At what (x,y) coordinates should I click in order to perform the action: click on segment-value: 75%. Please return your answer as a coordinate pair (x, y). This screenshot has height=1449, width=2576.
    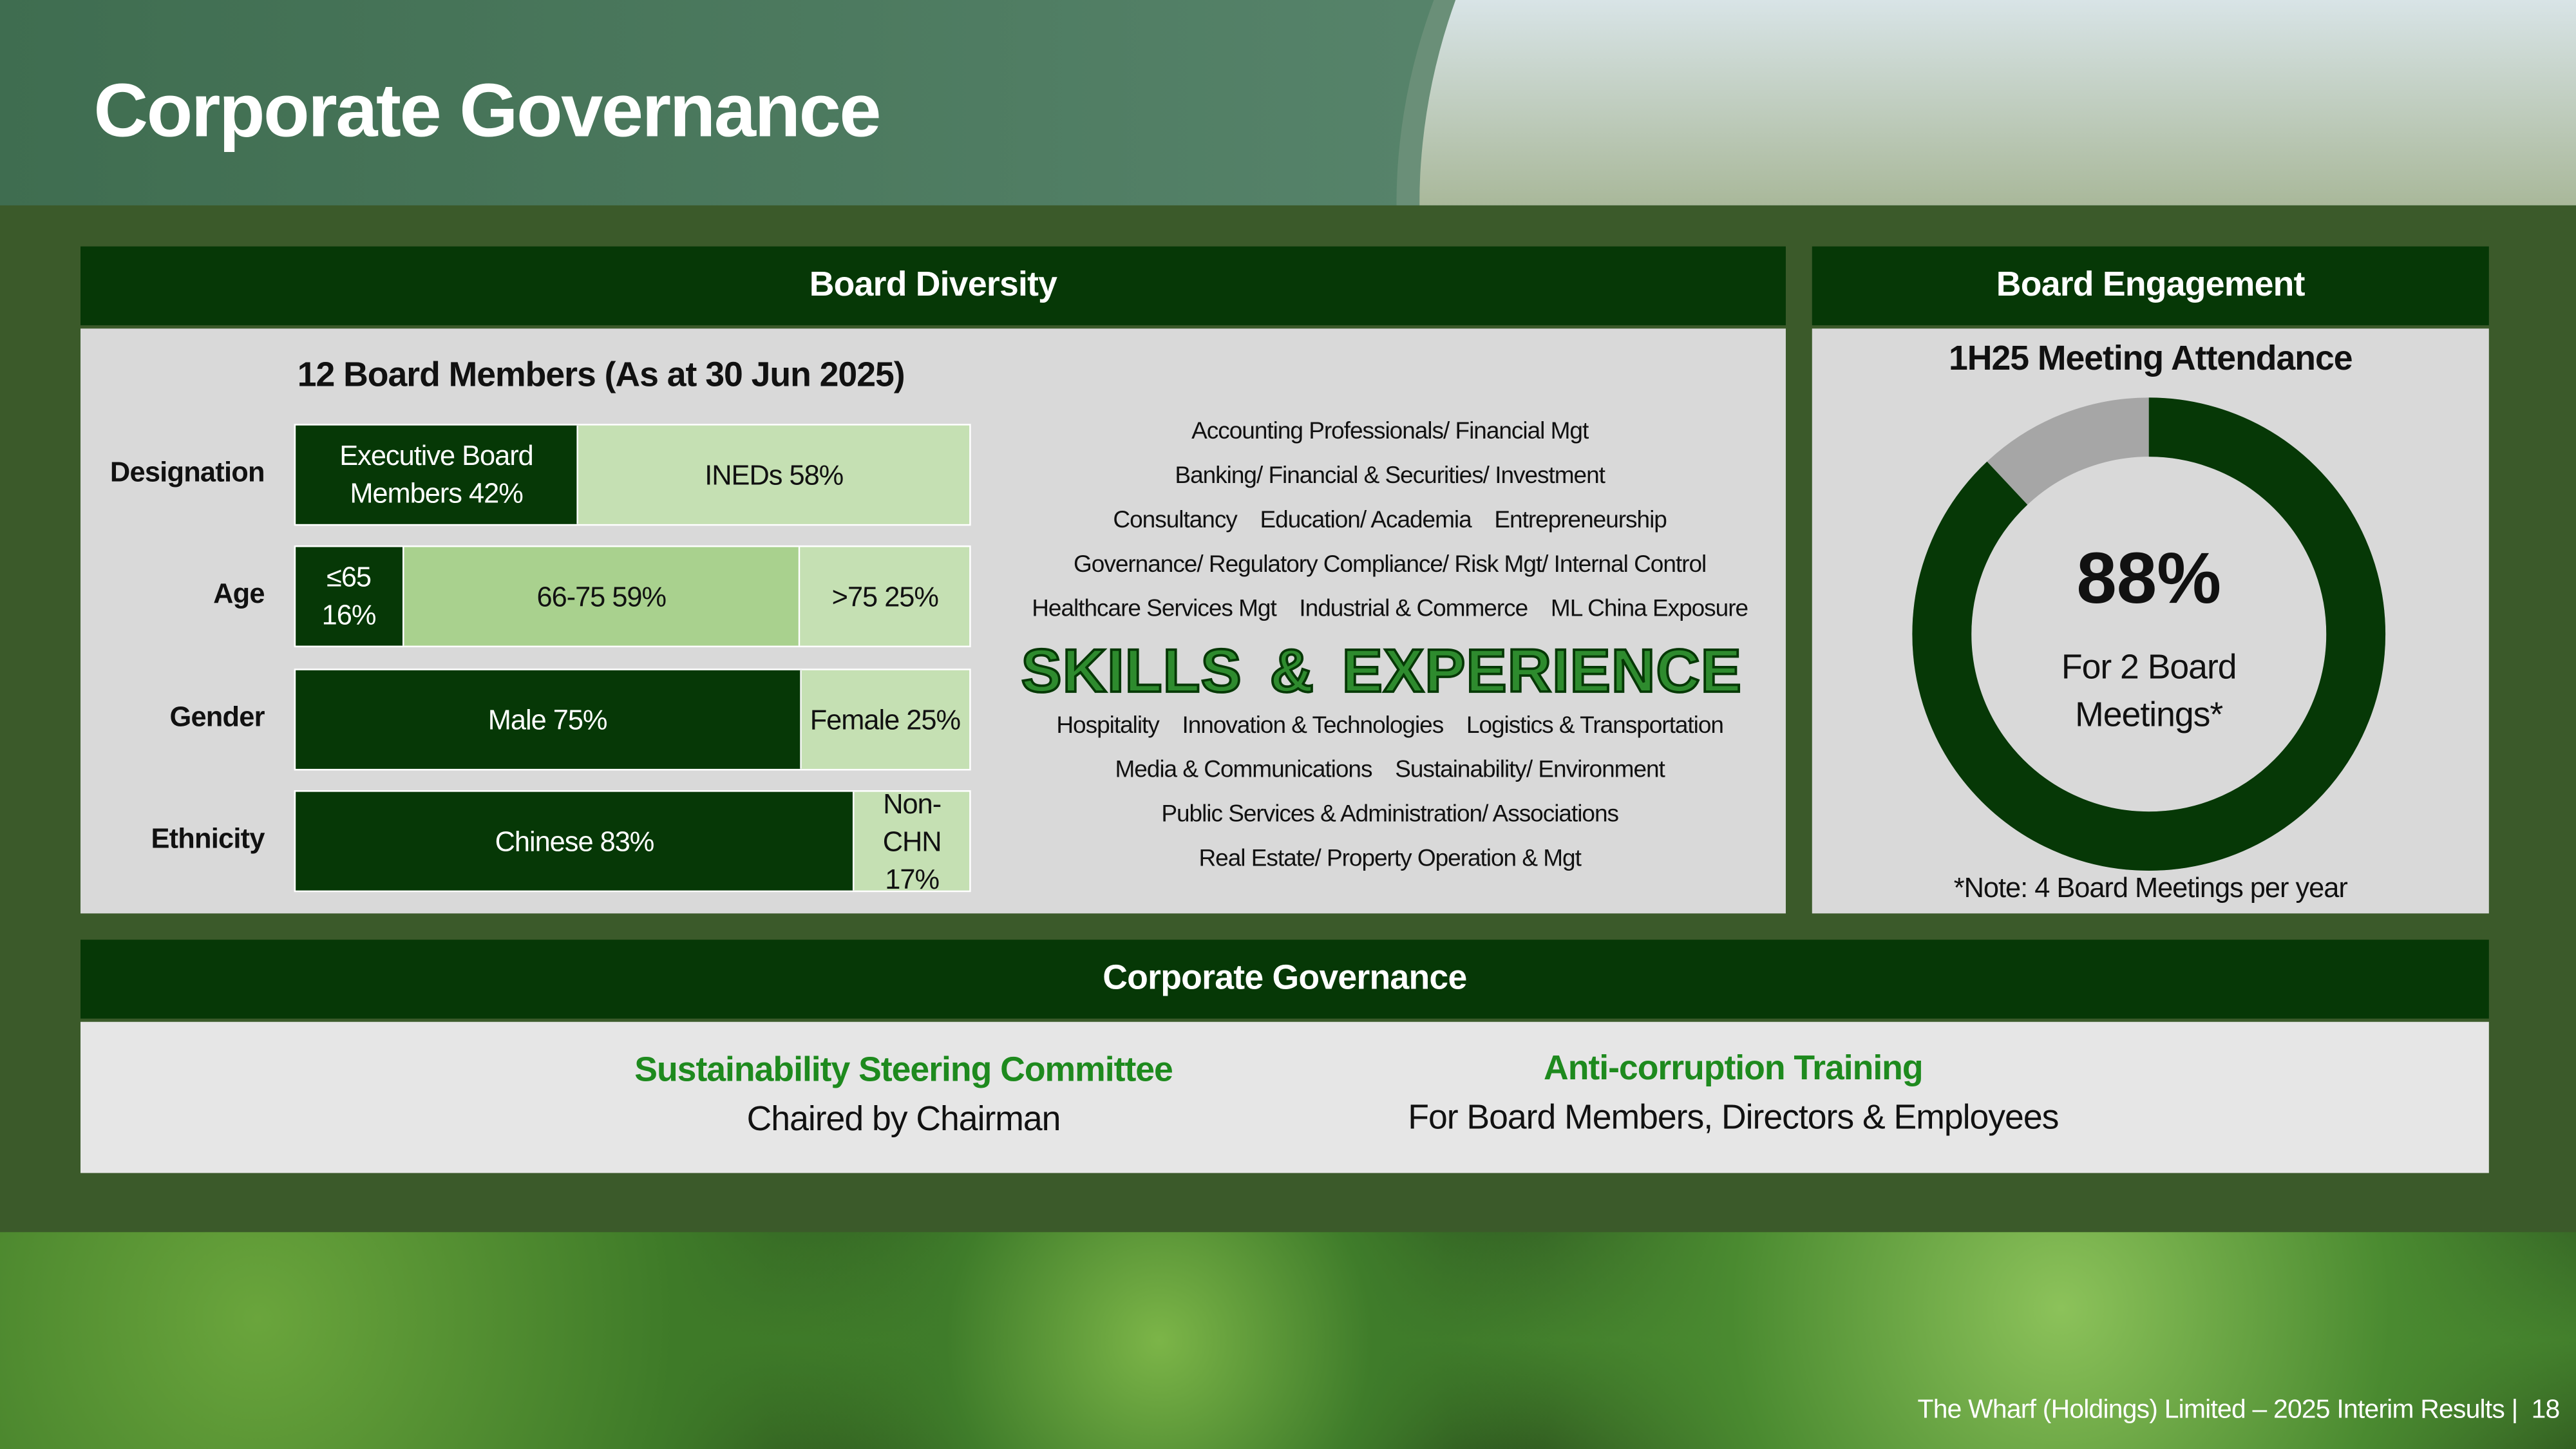
    Looking at the image, I should click on (580, 719).